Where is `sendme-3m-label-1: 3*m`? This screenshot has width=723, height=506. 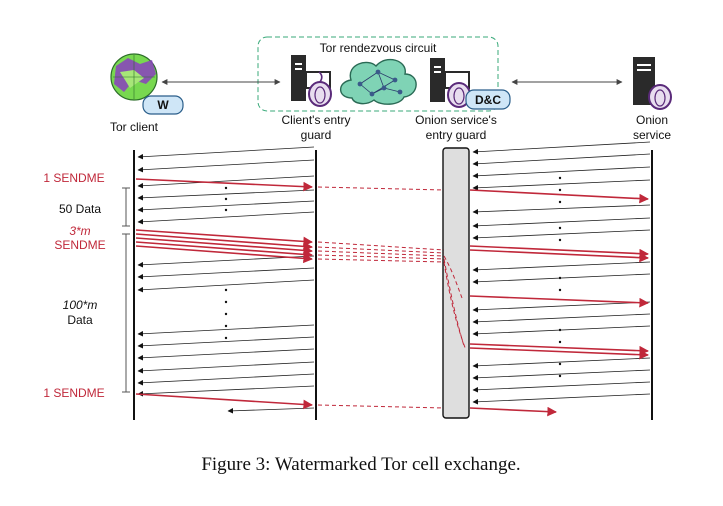 sendme-3m-label-1: 3*m is located at coordinates (79, 231).